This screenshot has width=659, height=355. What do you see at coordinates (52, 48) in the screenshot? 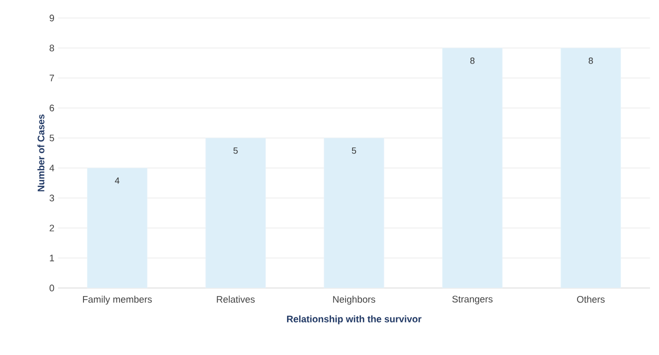
I see `y-tick-label: 8` at bounding box center [52, 48].